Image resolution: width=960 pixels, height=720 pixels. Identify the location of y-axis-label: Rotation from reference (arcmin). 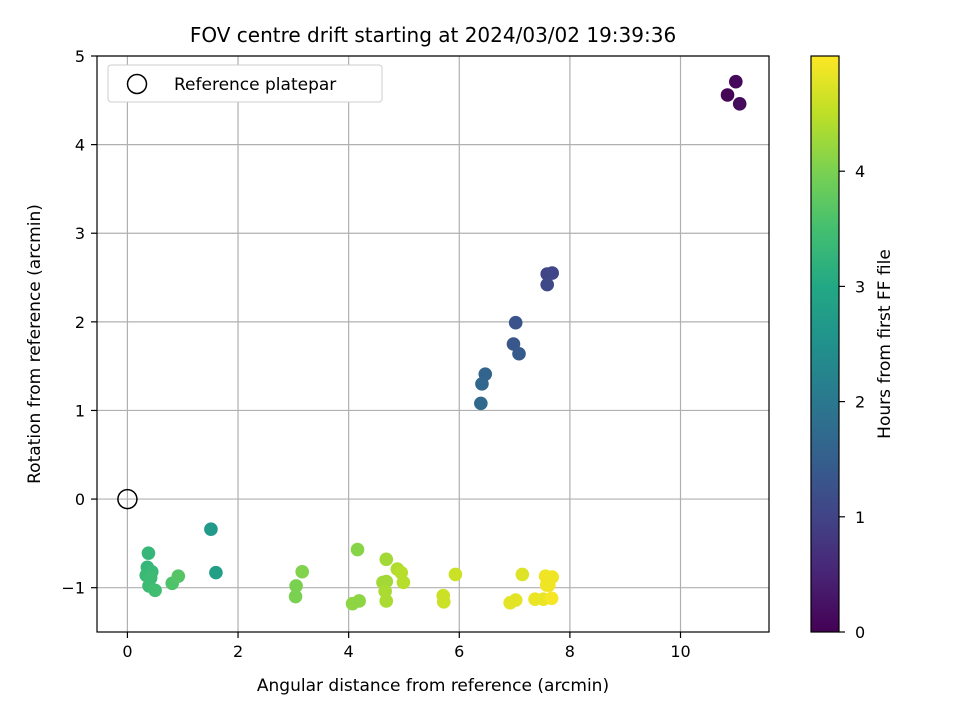
(35, 344).